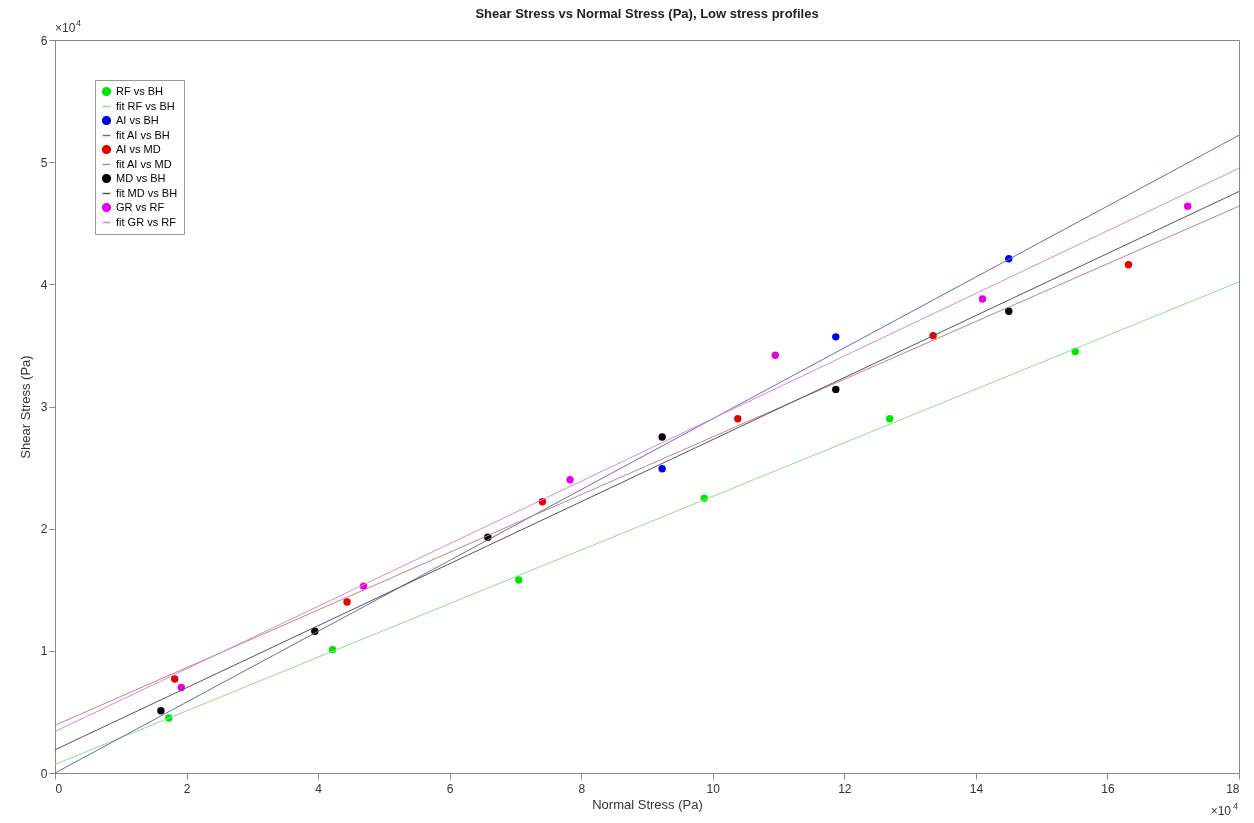 The height and width of the screenshot is (823, 1254). What do you see at coordinates (138, 148) in the screenshot?
I see `legend-label: AI vs MD` at bounding box center [138, 148].